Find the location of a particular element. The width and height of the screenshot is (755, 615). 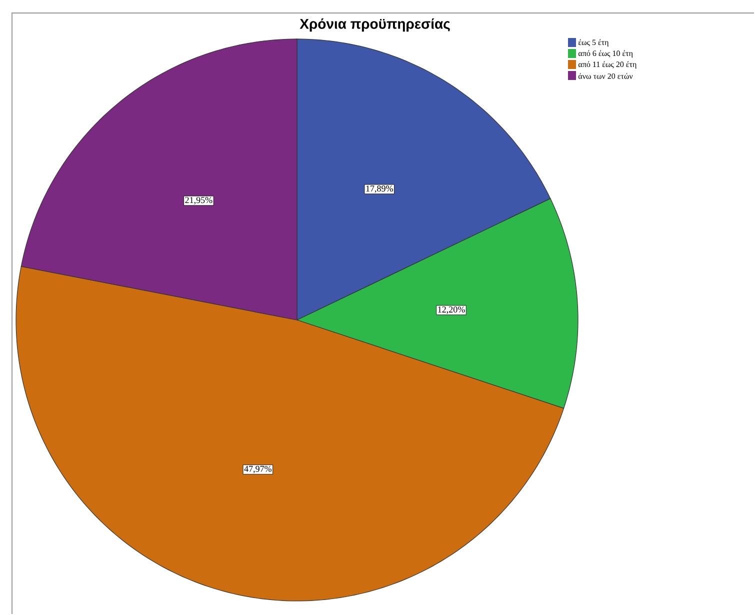

legend-label: από 6 έως 10 έτη is located at coordinates (605, 54).